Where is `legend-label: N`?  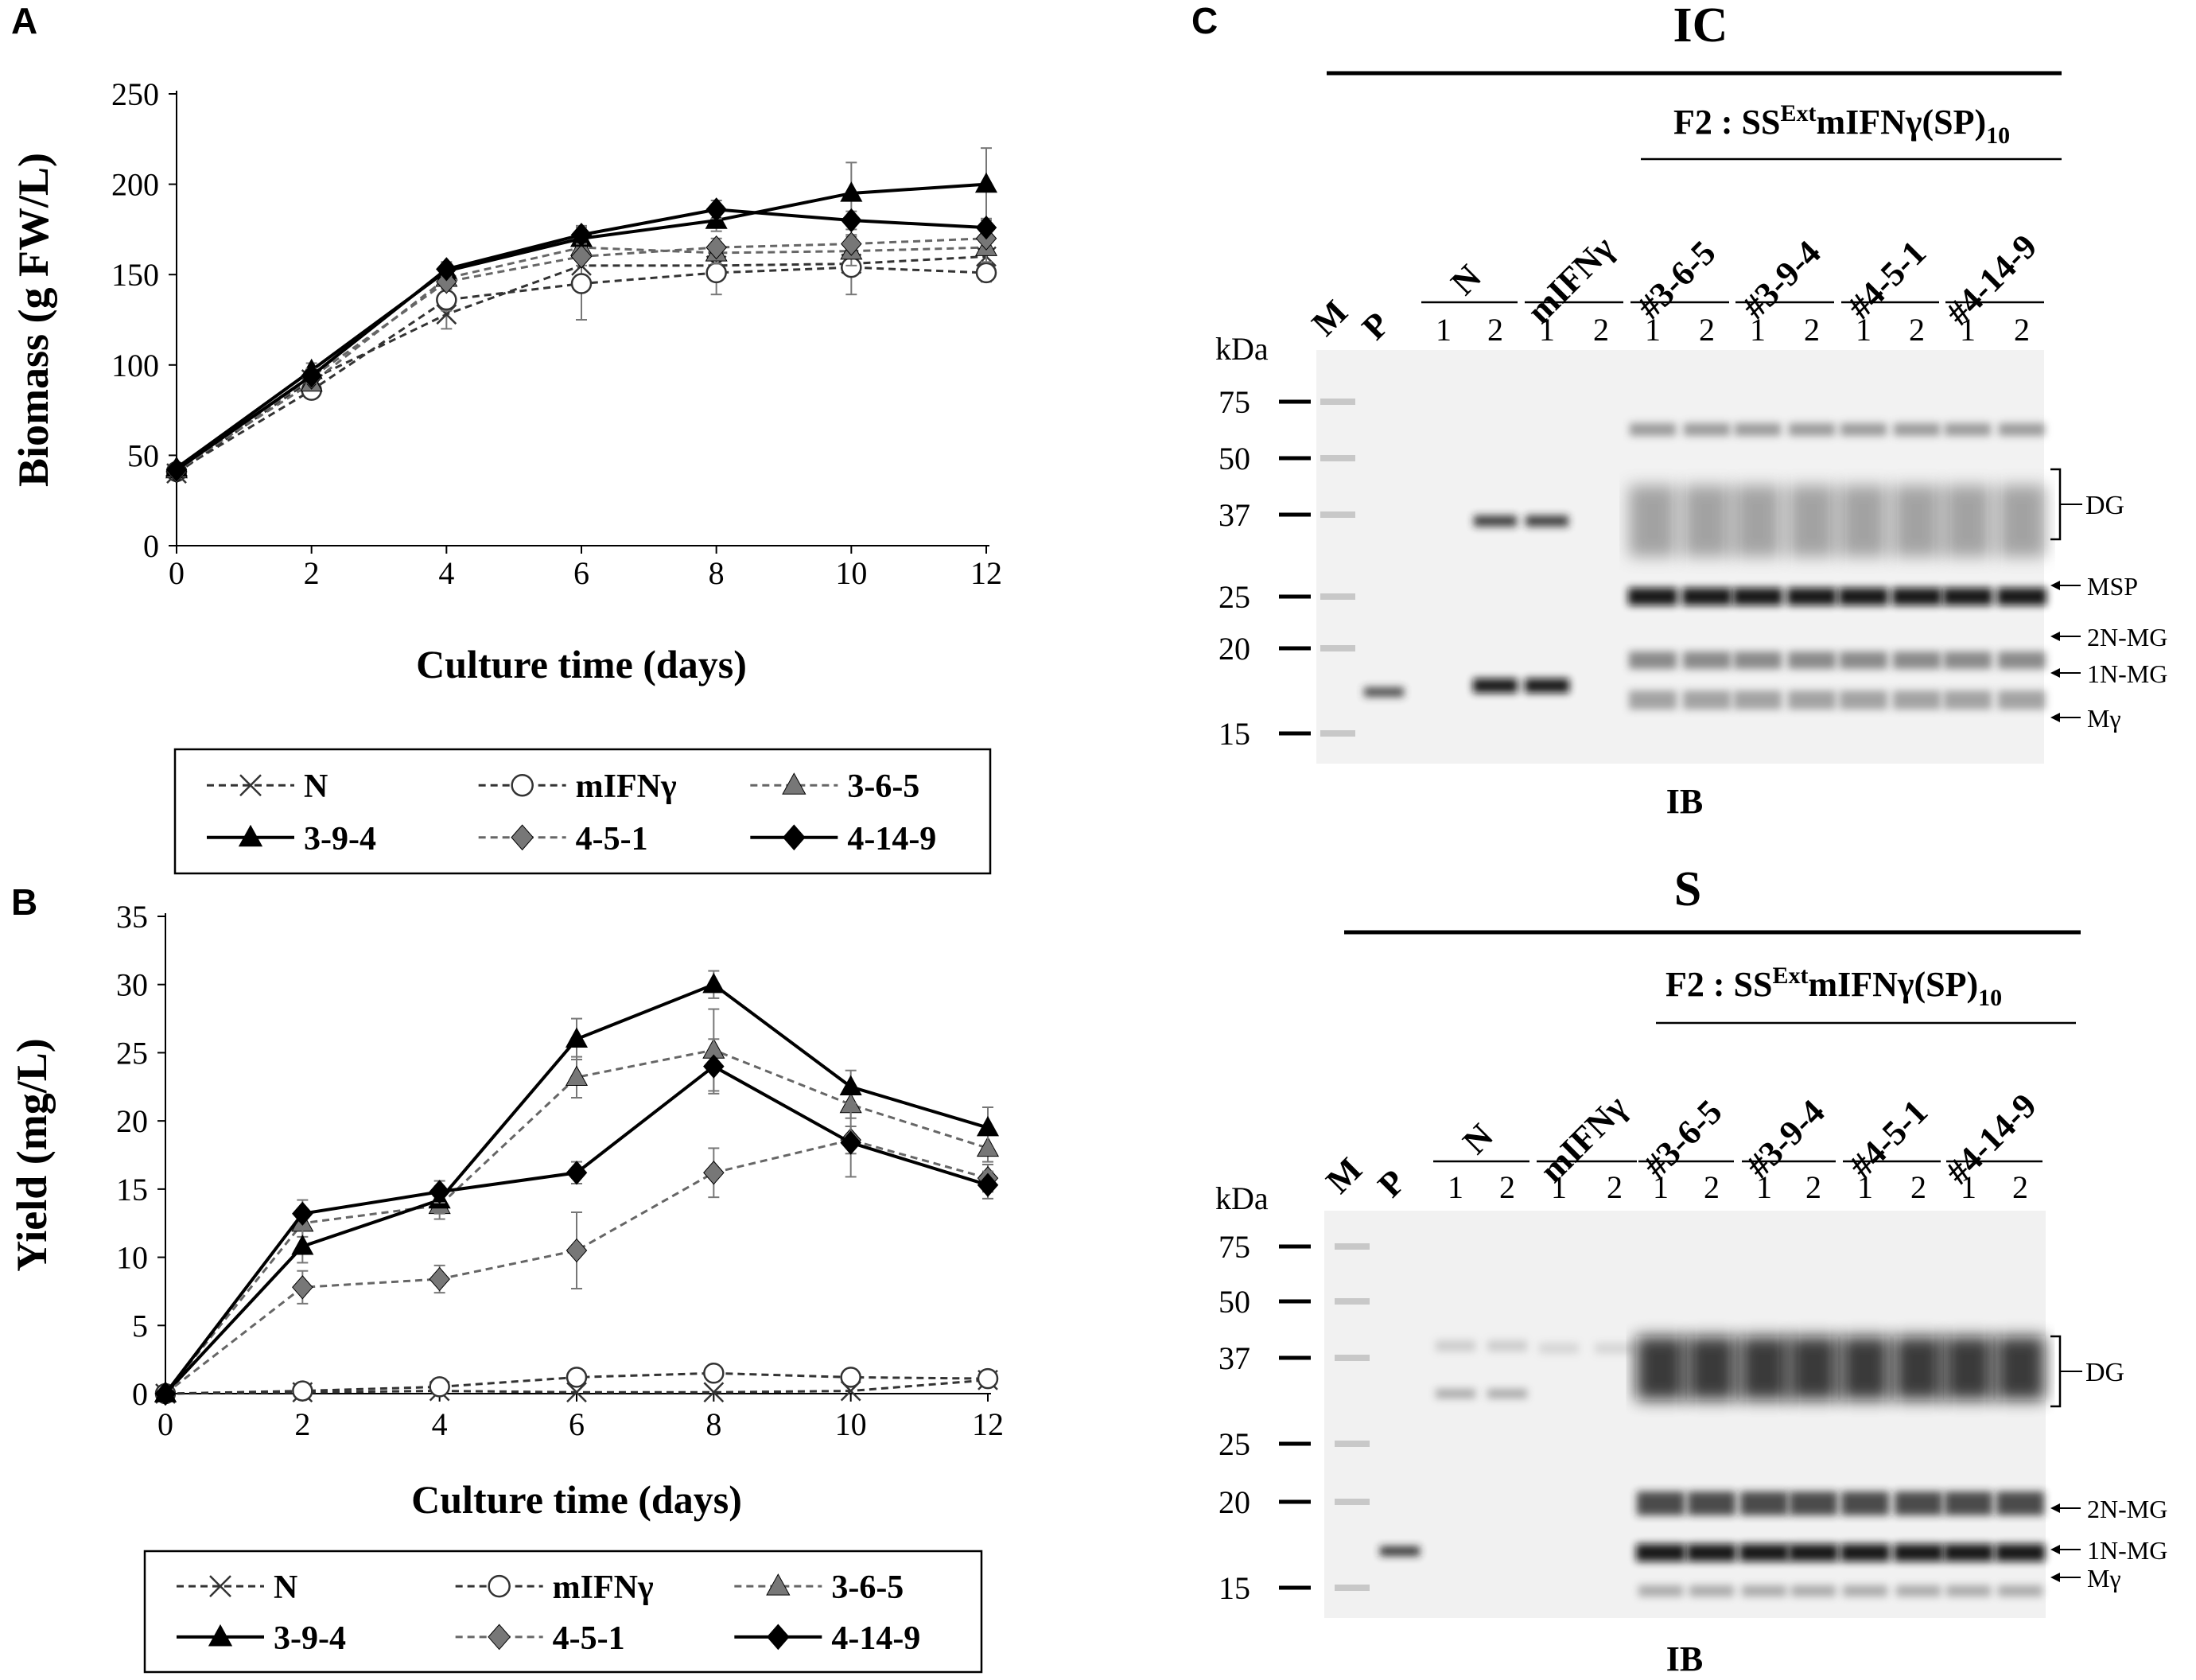 legend-label: N is located at coordinates (285, 1587).